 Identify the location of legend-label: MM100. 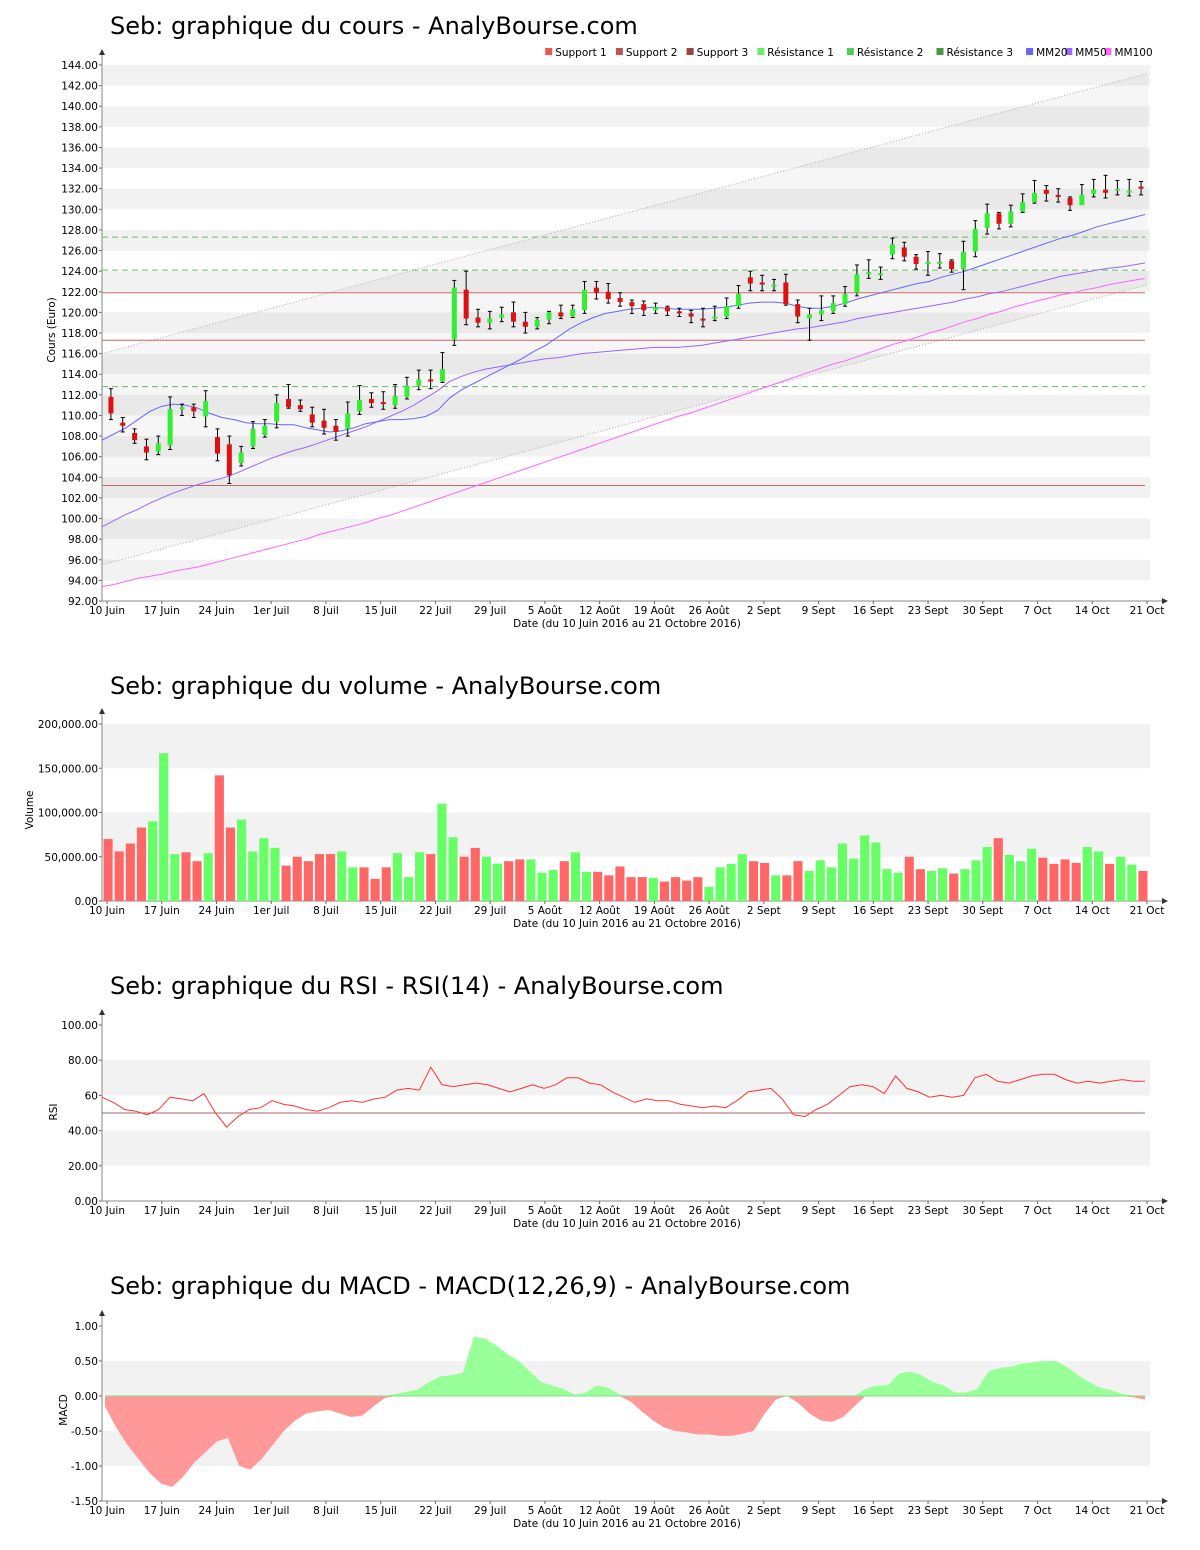
(1134, 53).